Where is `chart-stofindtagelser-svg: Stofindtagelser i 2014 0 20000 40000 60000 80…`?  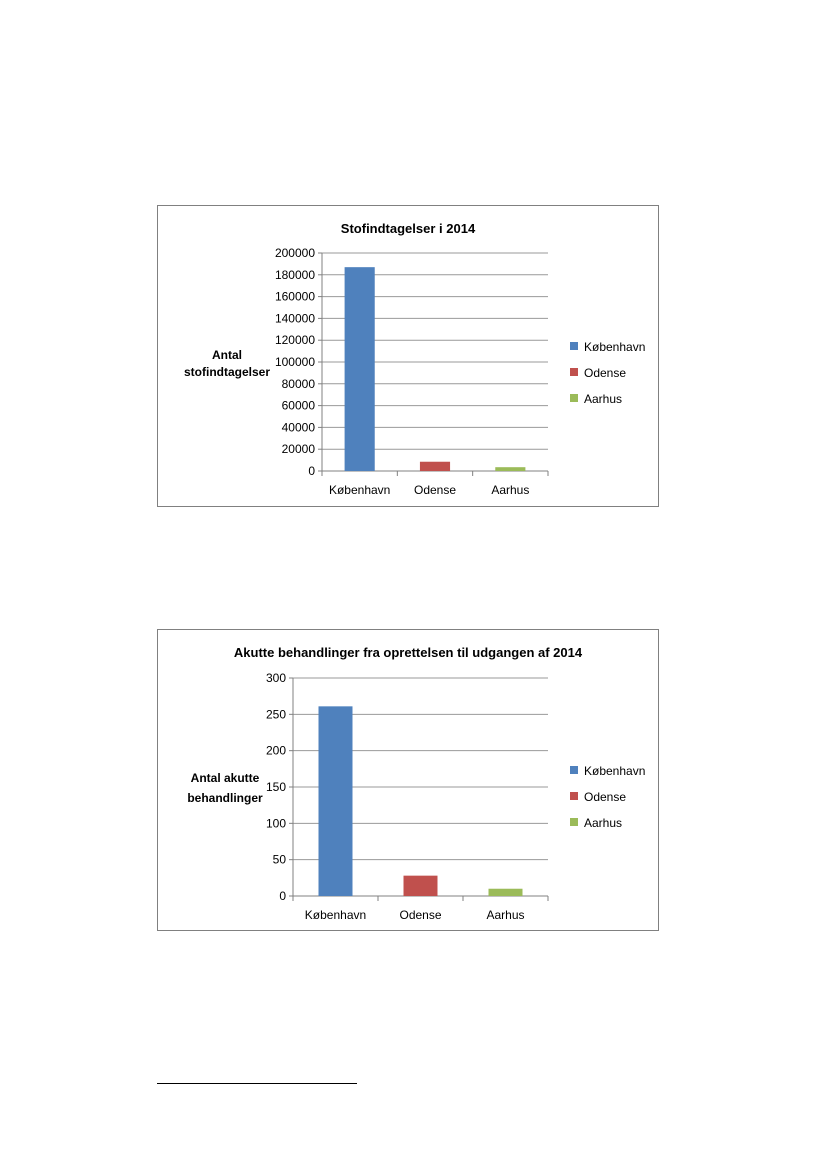 chart-stofindtagelser-svg: Stofindtagelser i 2014 0 20000 40000 60000 80… is located at coordinates (414, 359).